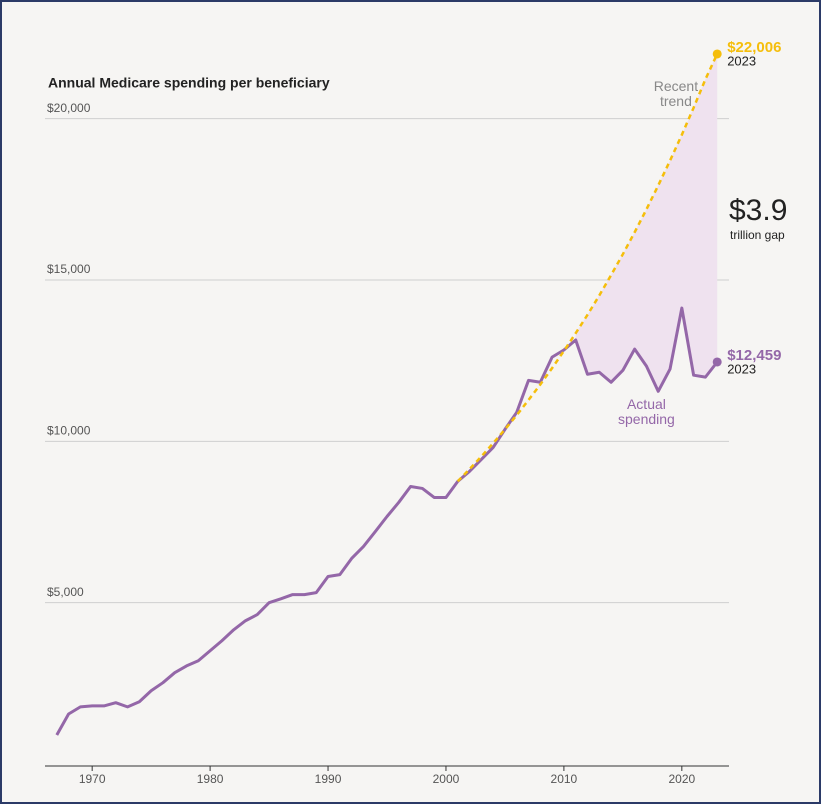  I want to click on gap-value: $3.9, so click(758, 210).